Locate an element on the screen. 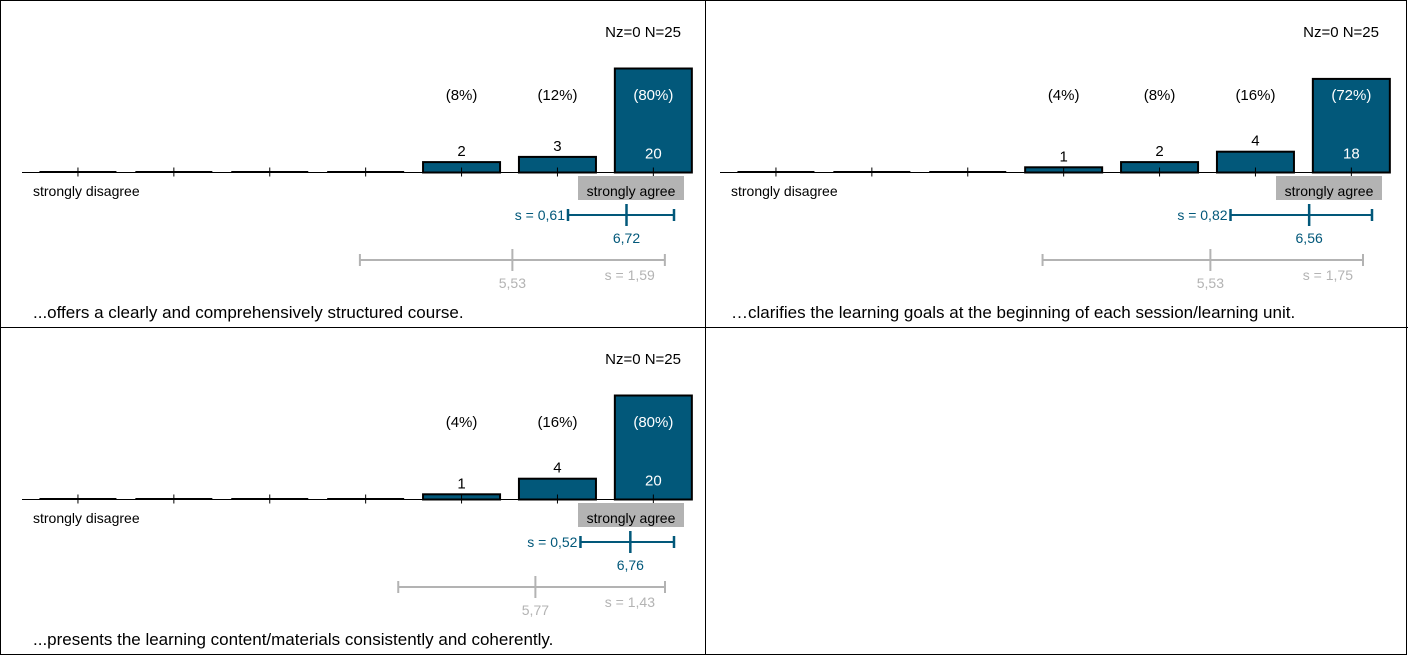  bar-percent-label: (72%) is located at coordinates (1351, 95).